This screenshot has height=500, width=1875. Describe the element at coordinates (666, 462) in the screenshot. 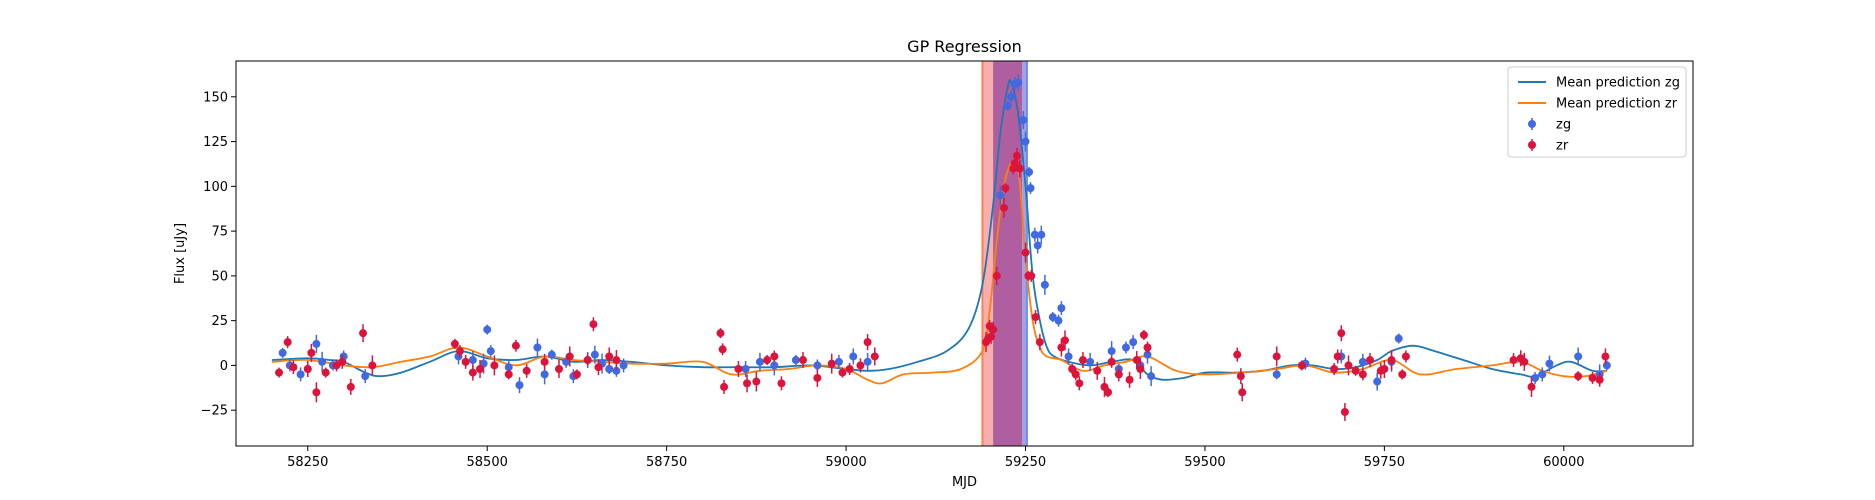

I see `x-tick-label: 58750` at that location.